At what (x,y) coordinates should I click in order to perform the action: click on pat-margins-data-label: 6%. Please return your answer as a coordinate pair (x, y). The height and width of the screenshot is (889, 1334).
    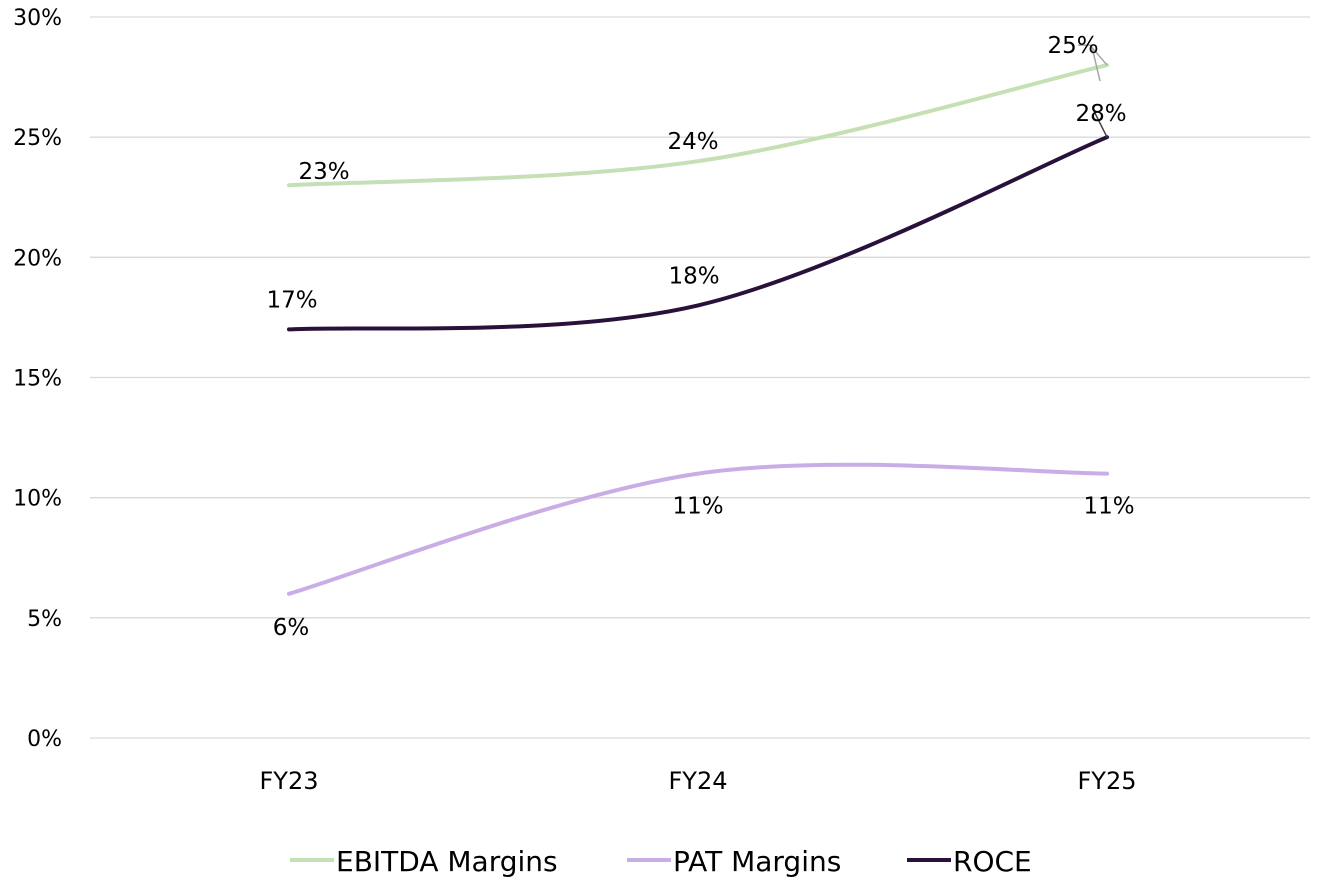
    Looking at the image, I should click on (291, 628).